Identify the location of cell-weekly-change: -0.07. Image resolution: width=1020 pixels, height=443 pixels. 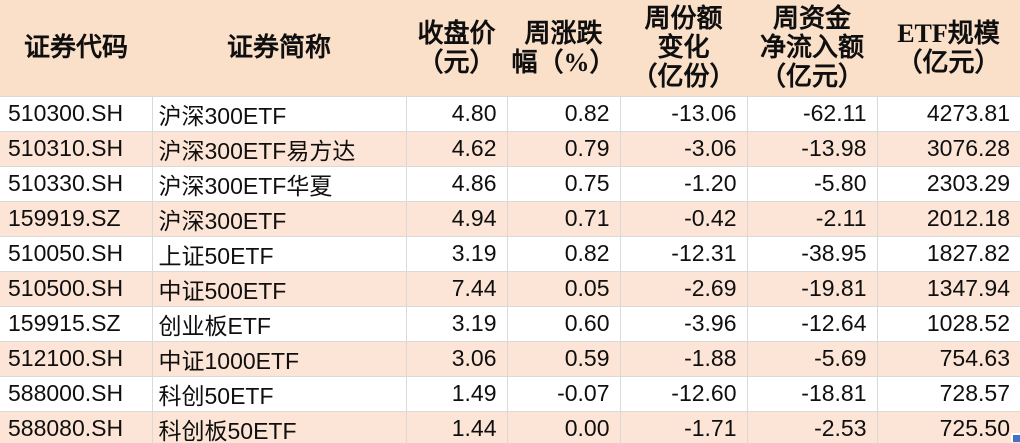
(564, 394).